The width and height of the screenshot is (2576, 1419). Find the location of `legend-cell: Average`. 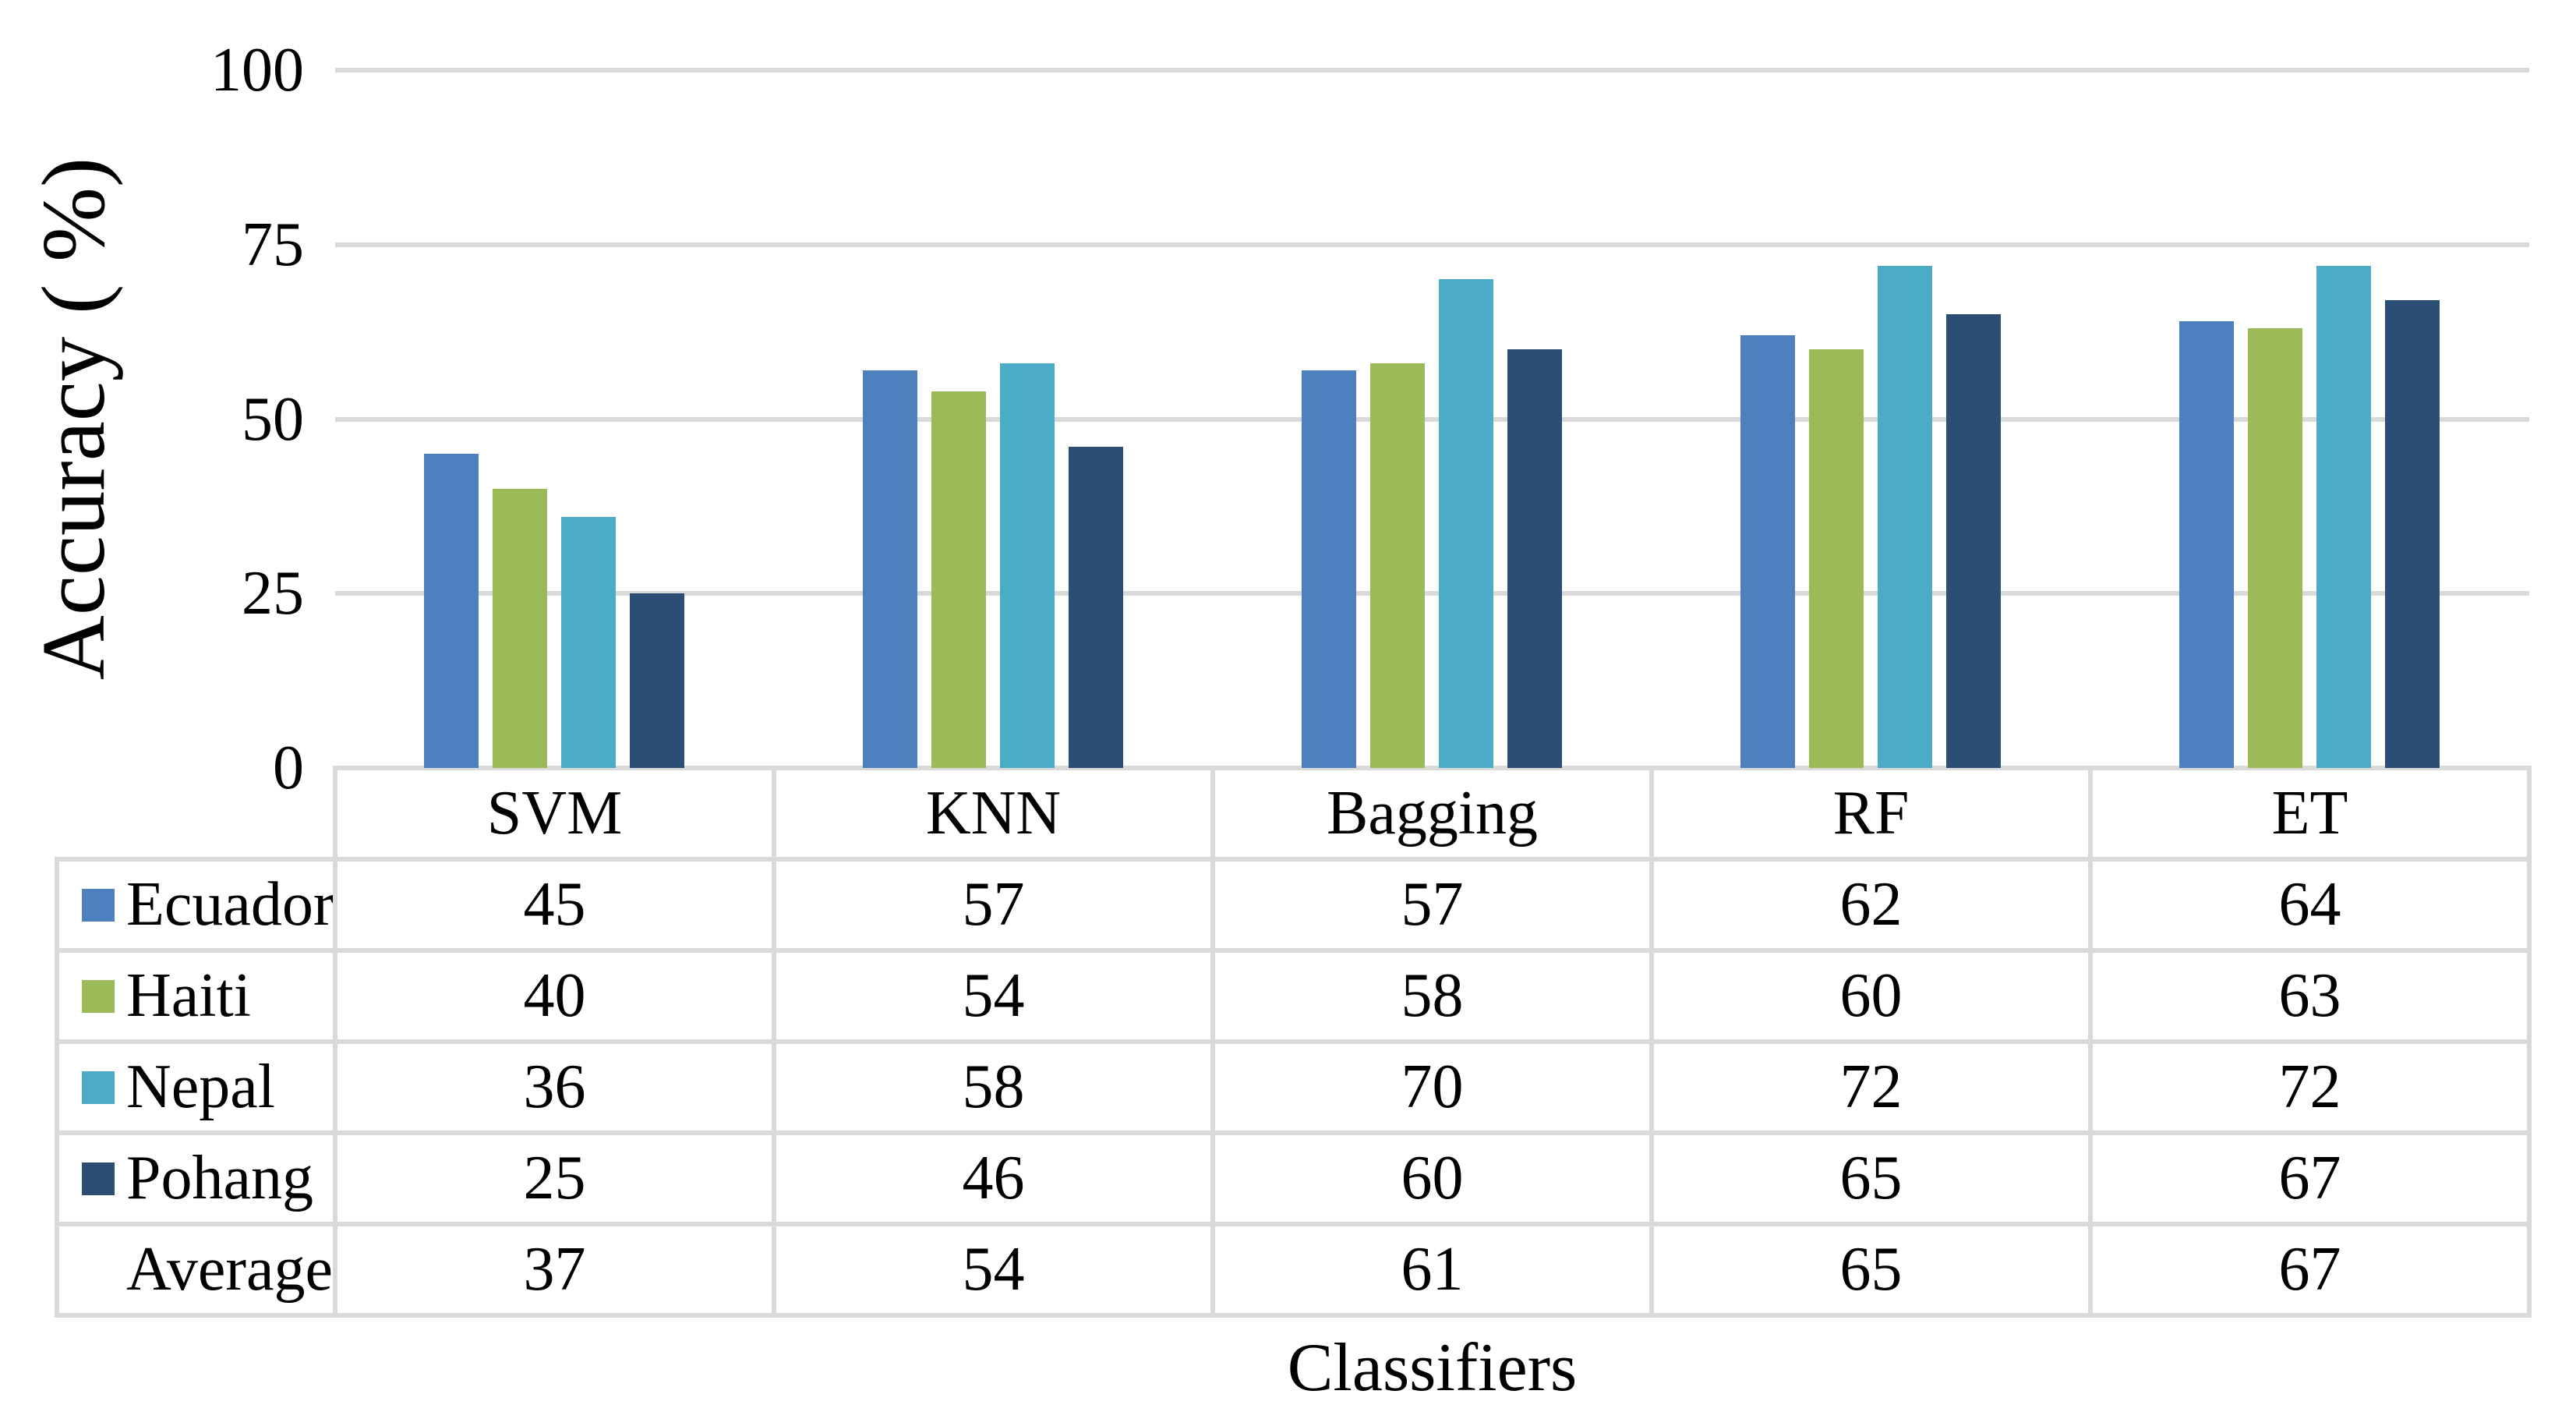

legend-cell: Average is located at coordinates (196, 1269).